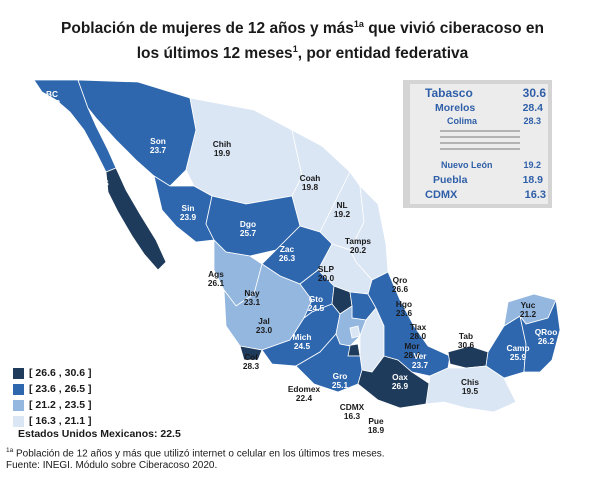  Describe the element at coordinates (532, 121) in the screenshot. I see `rank-value: 28.3` at that location.